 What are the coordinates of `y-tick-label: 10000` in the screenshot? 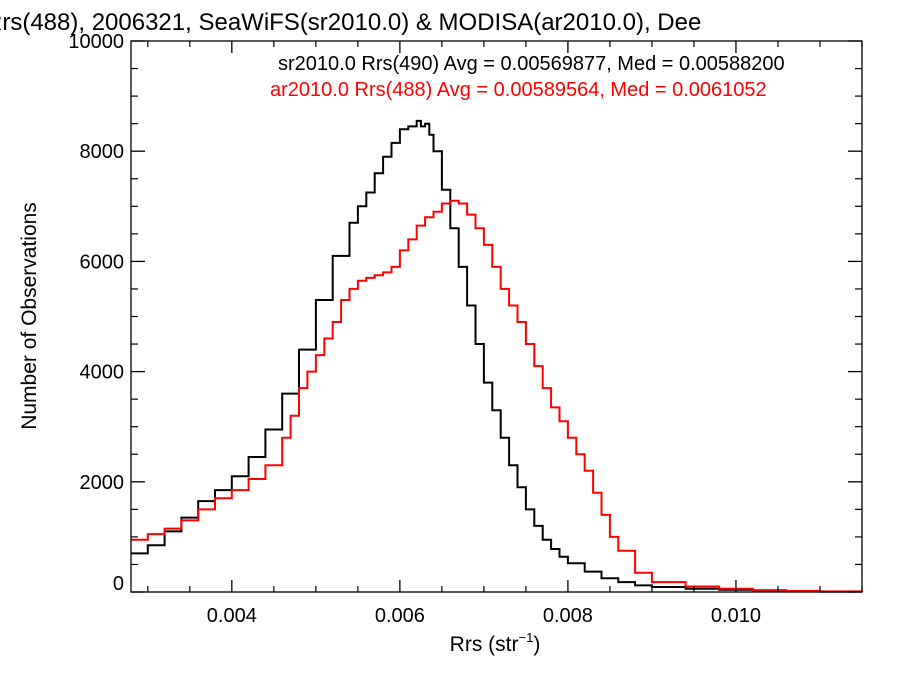 It's located at (96, 42).